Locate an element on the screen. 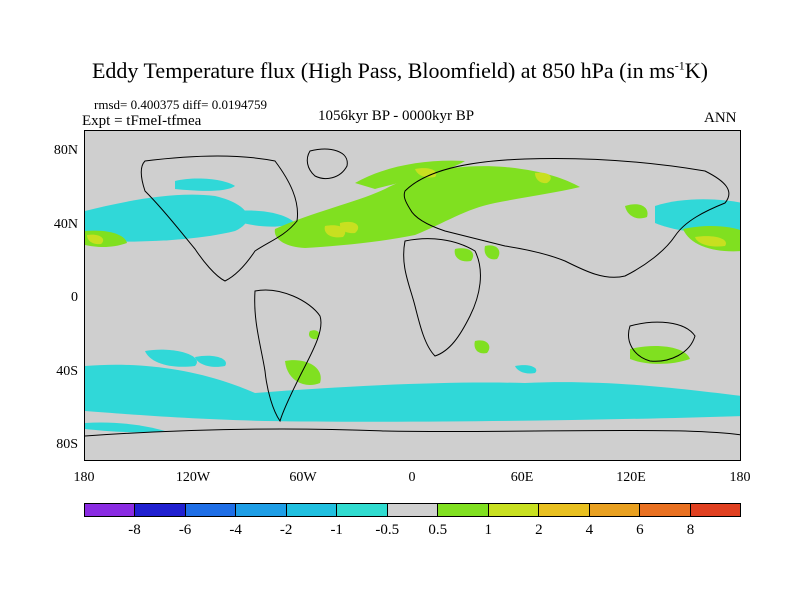 The image size is (800, 600). period-label: 1056kyr BP - 0000kyr BP is located at coordinates (396, 116).